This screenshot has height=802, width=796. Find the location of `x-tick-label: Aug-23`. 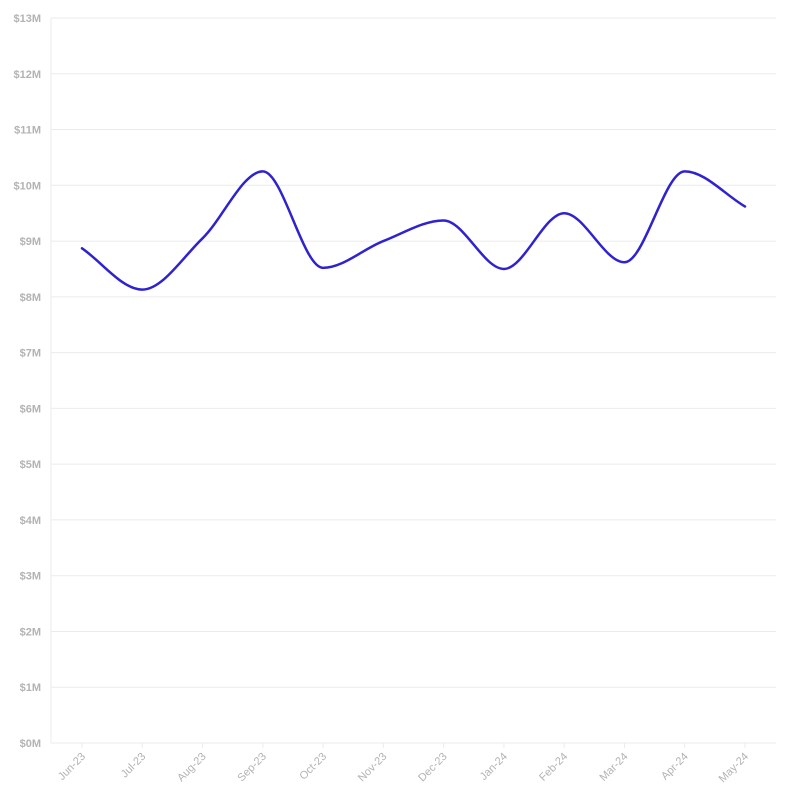

x-tick-label: Aug-23 is located at coordinates (192, 768).